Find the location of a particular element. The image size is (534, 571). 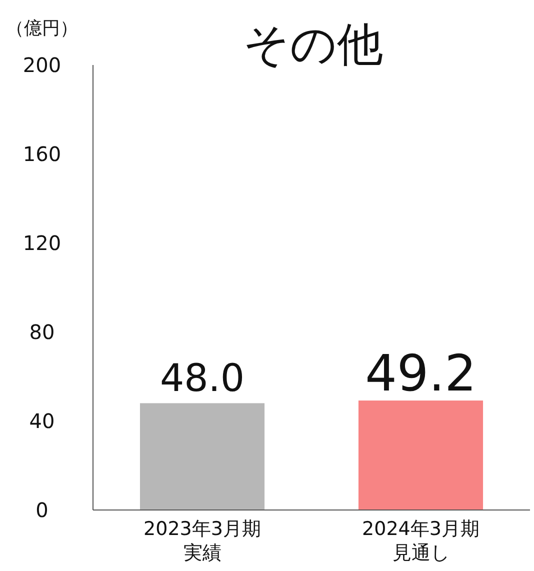

title: その他 is located at coordinates (313, 44).